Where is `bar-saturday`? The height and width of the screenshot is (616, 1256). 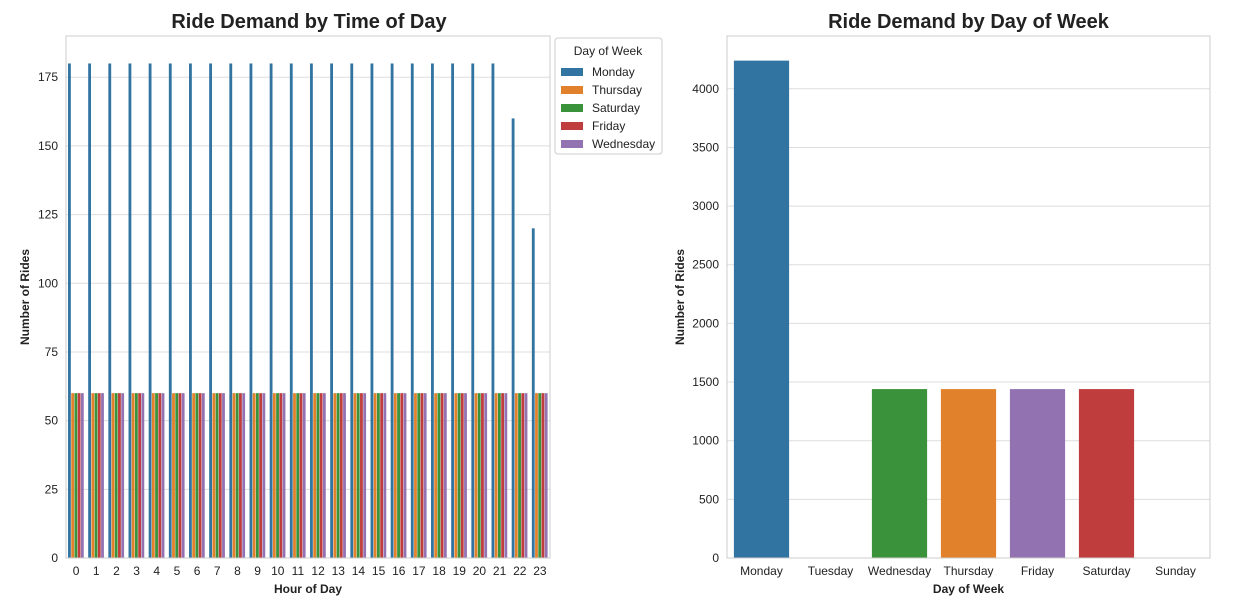 bar-saturday is located at coordinates (1106, 473).